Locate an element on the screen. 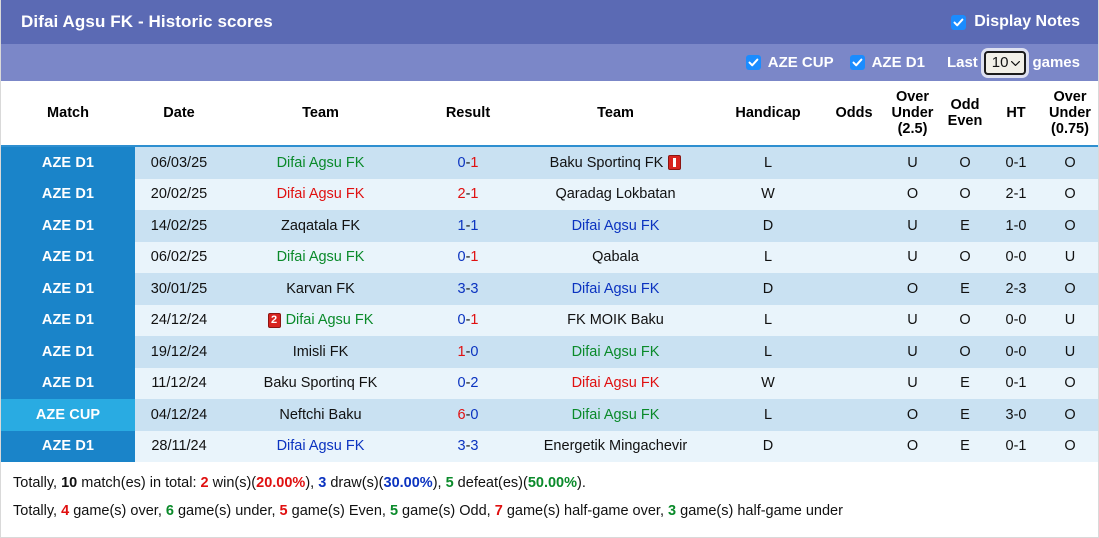  cell-result: 2-1 is located at coordinates (468, 194).